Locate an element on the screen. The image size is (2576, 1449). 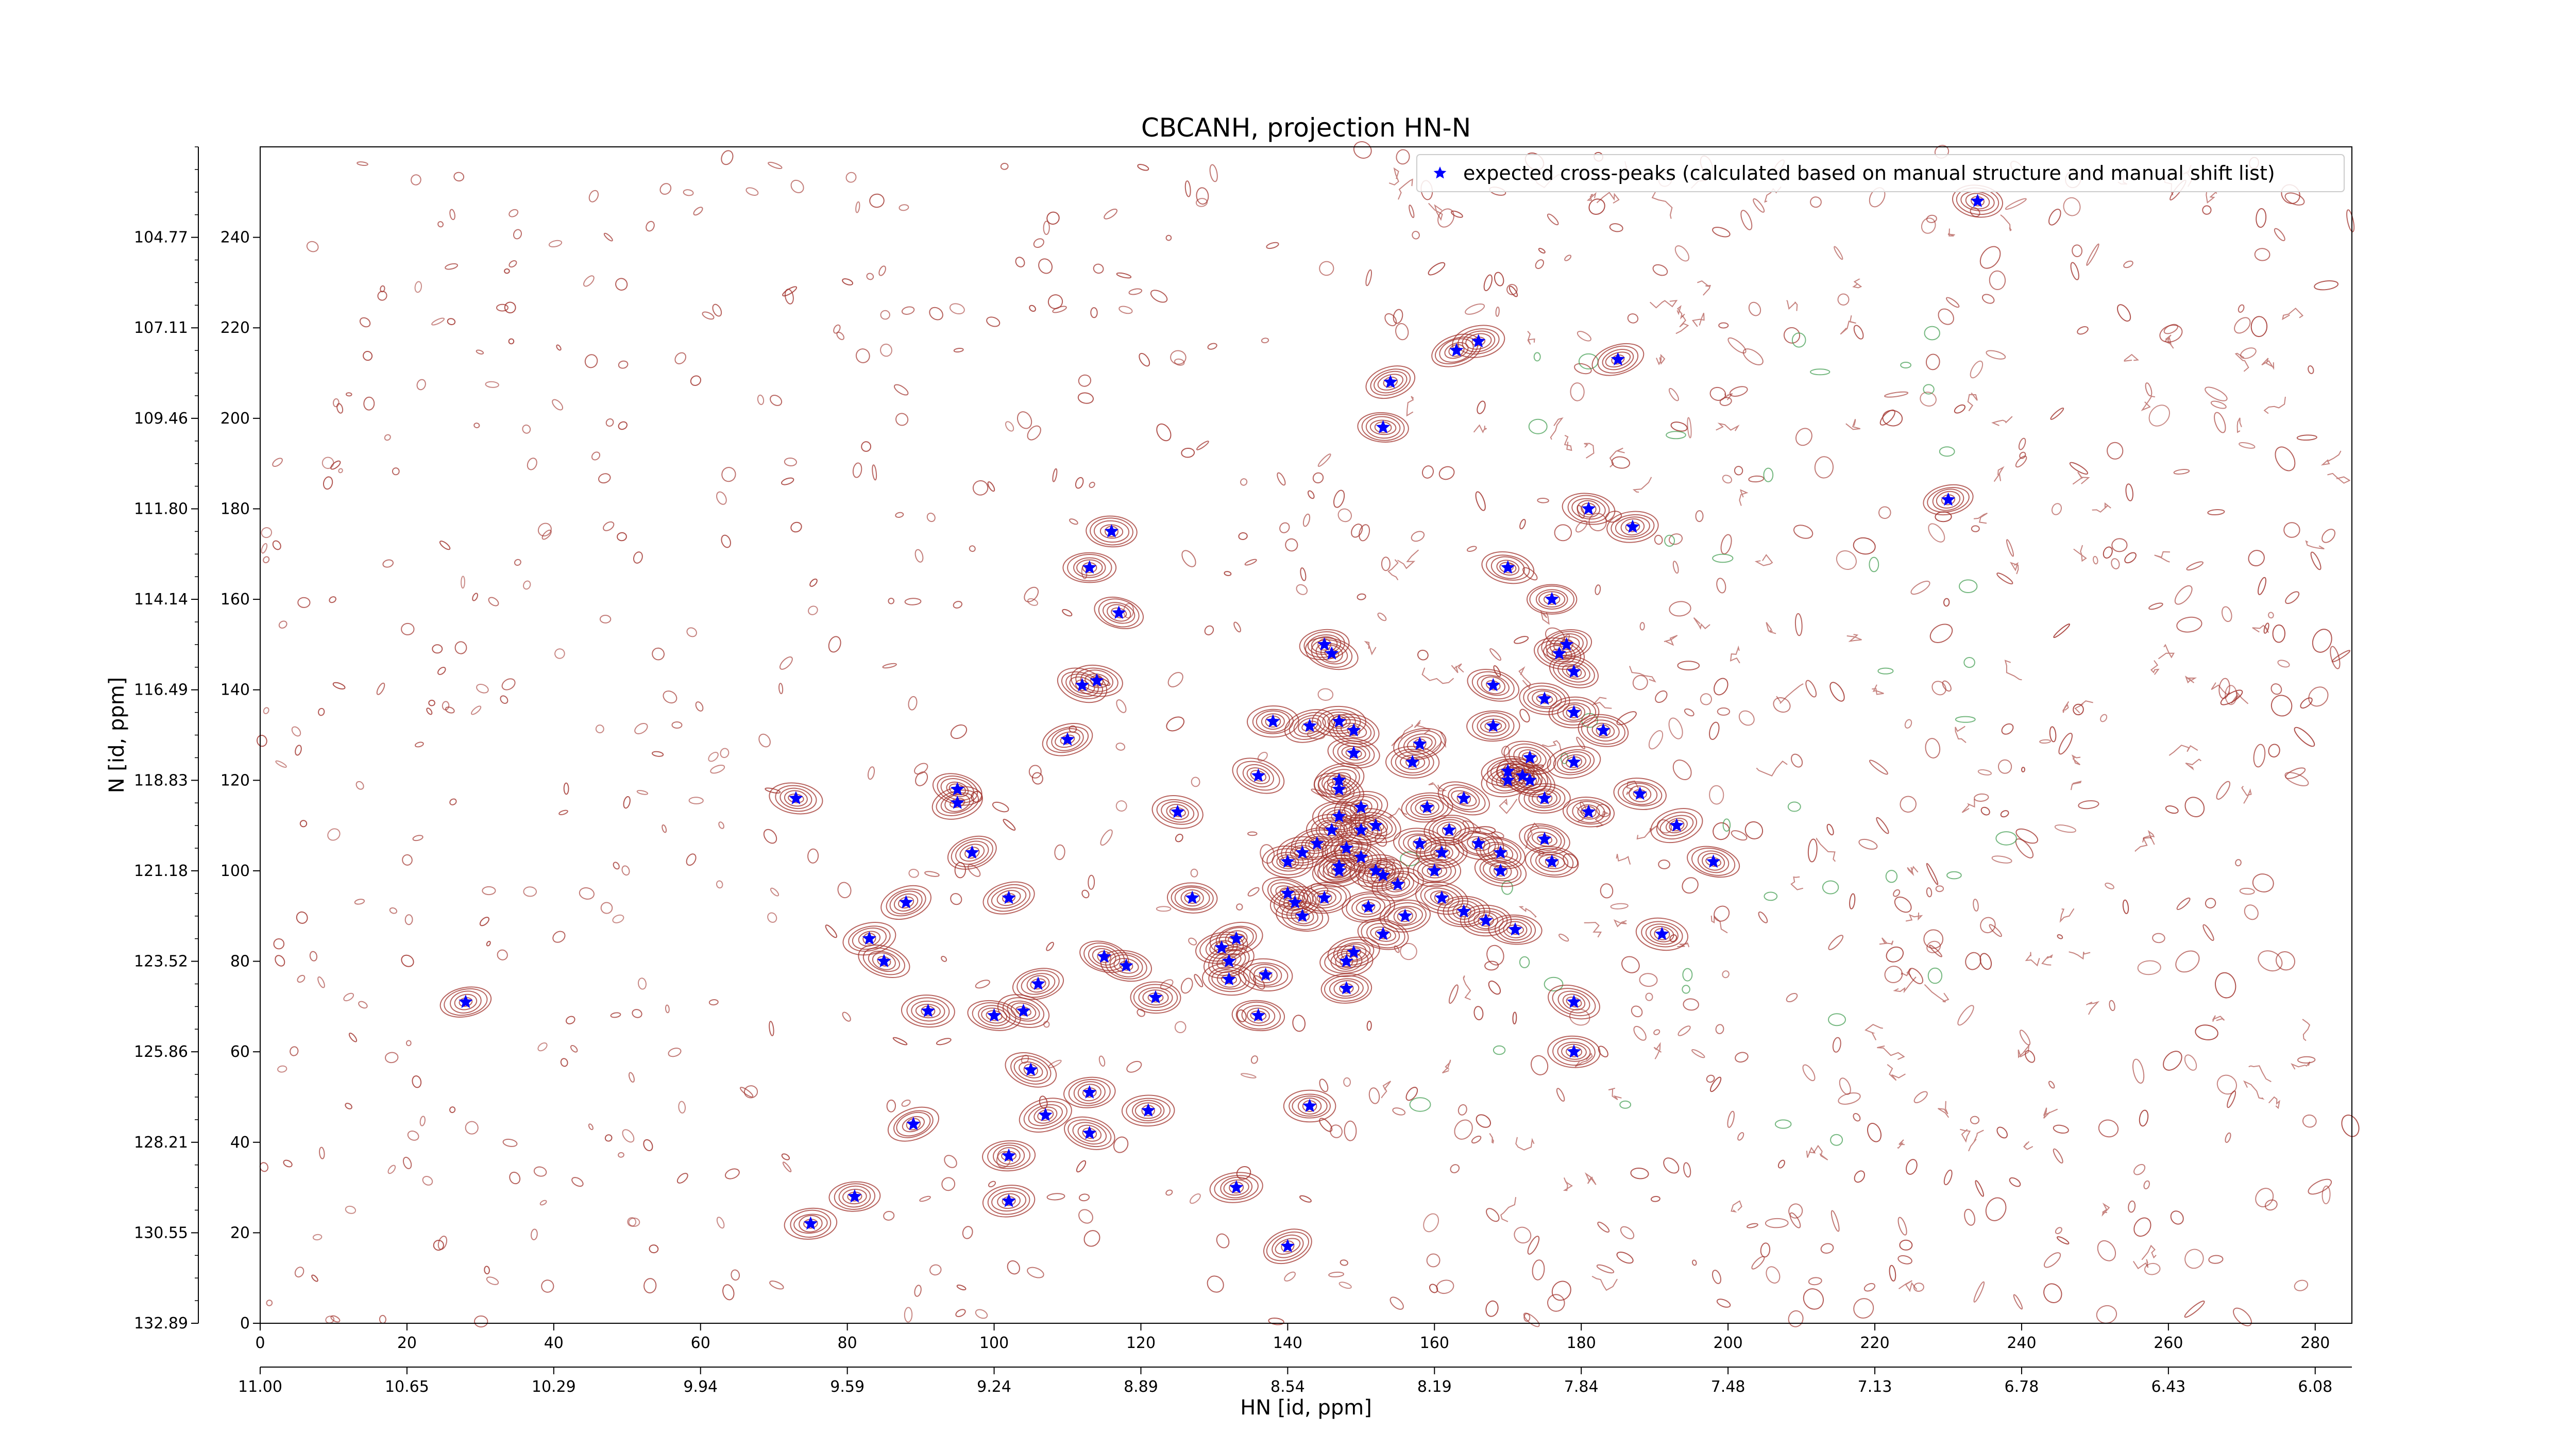
x-index-tick-label: 140 is located at coordinates (1287, 1343).